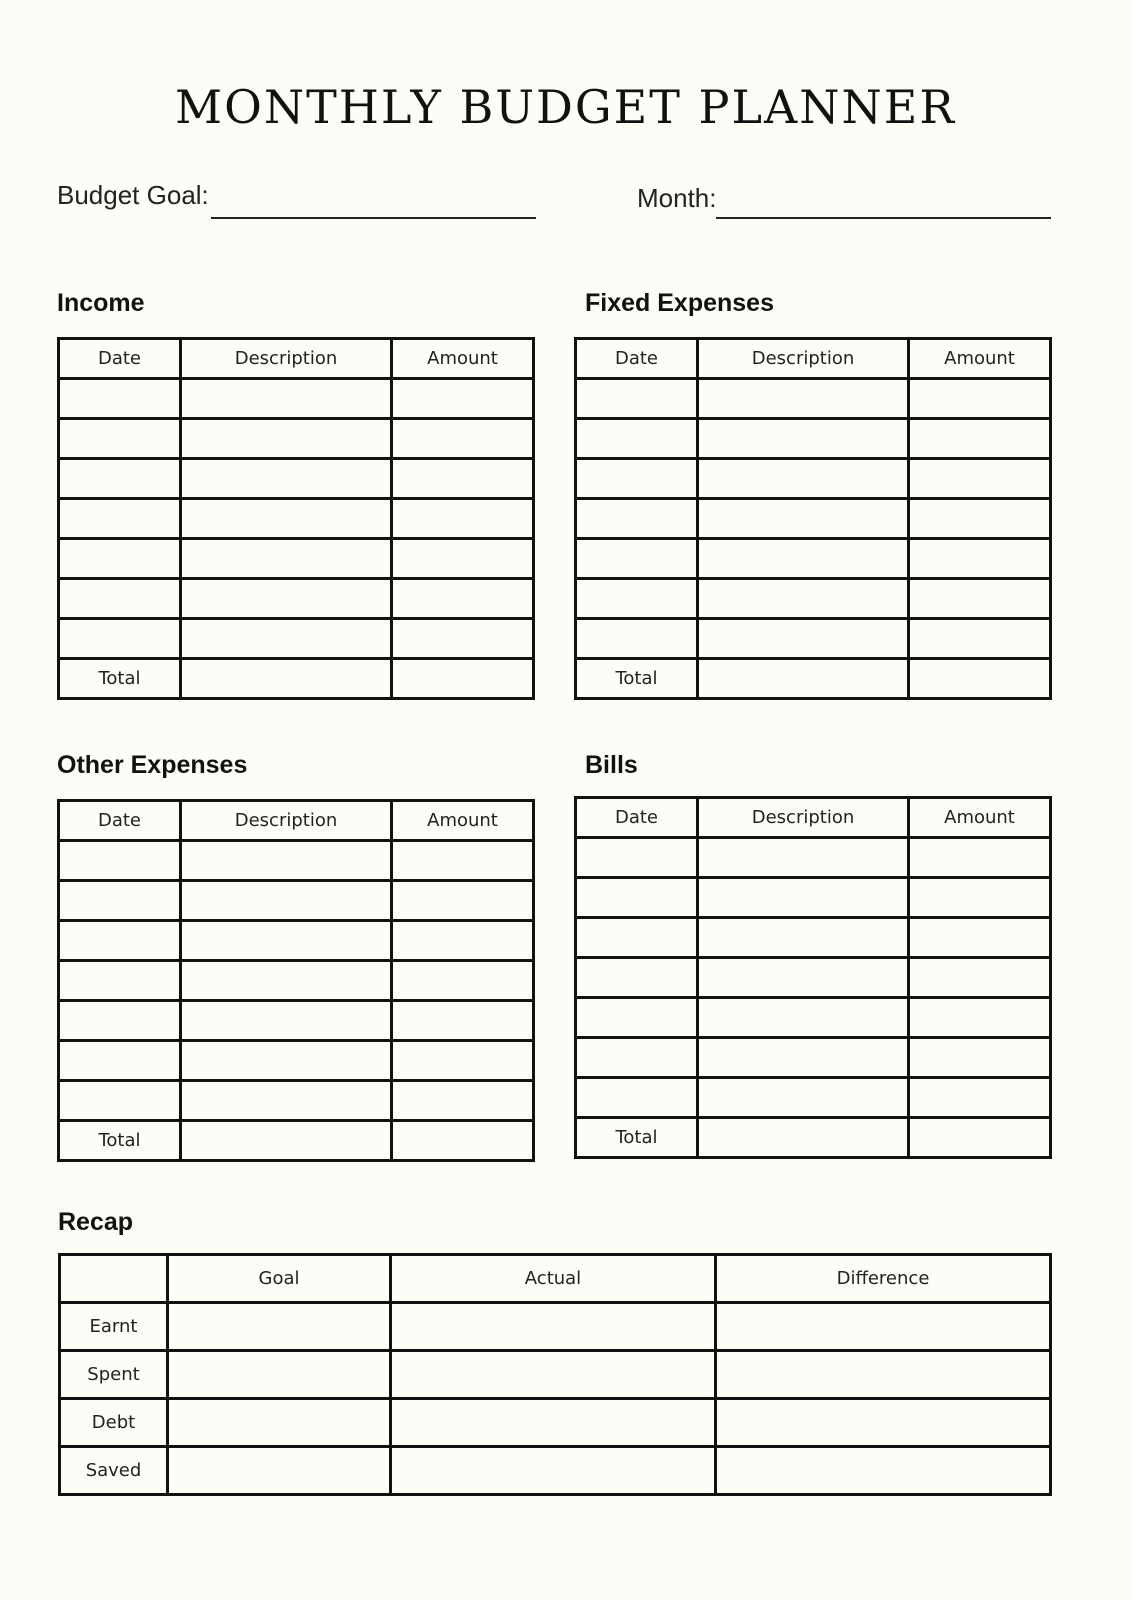  I want to click on month-field, so click(883, 218).